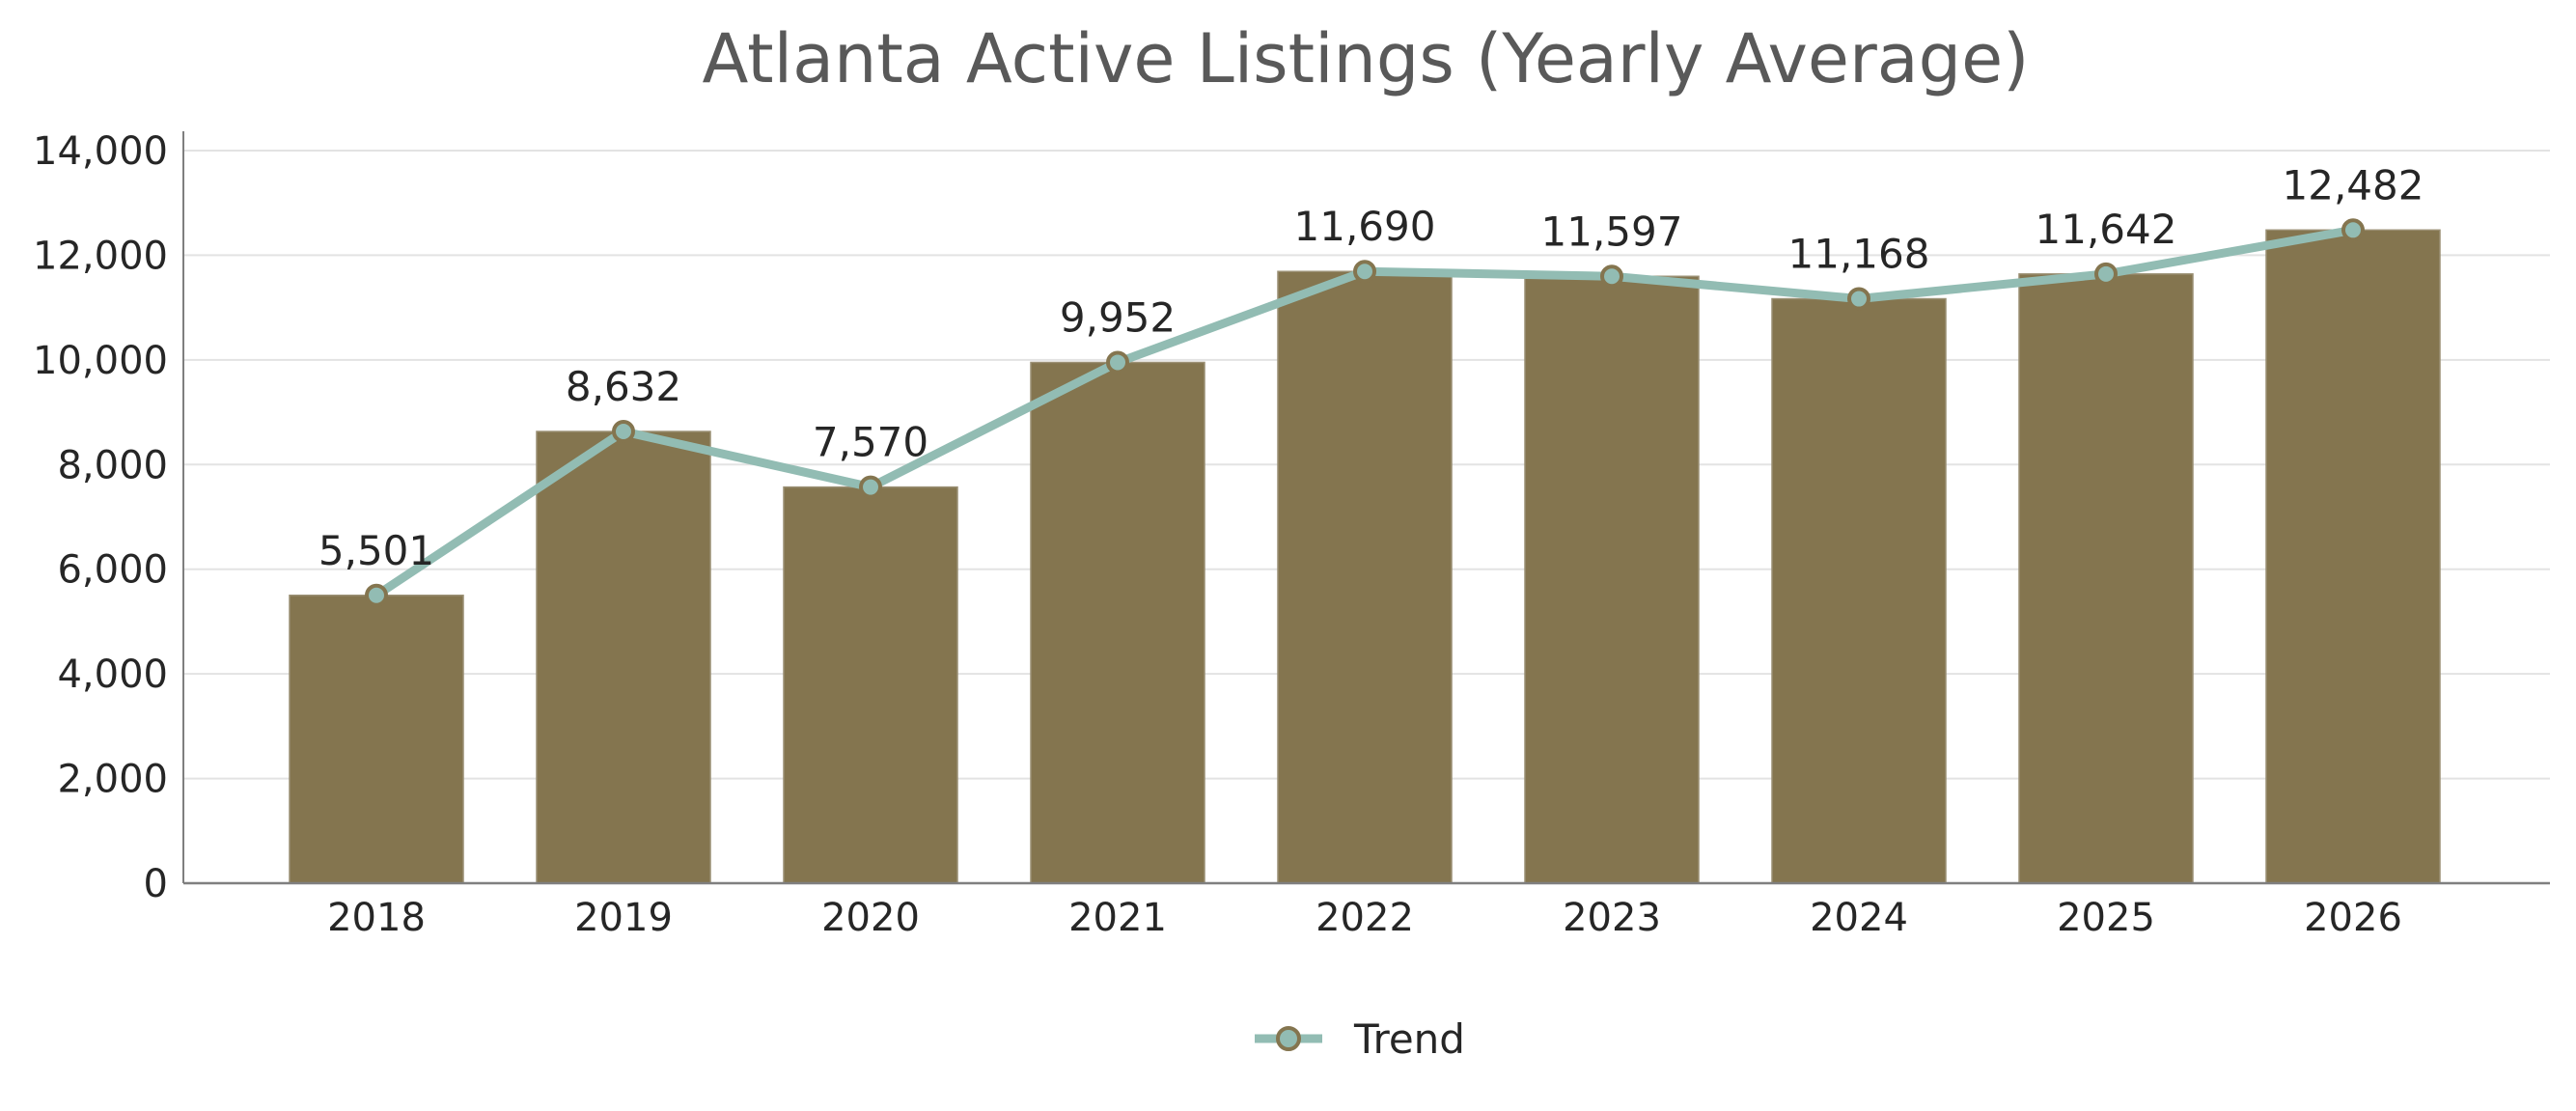  I want to click on legend: Trend, so click(1360, 1039).